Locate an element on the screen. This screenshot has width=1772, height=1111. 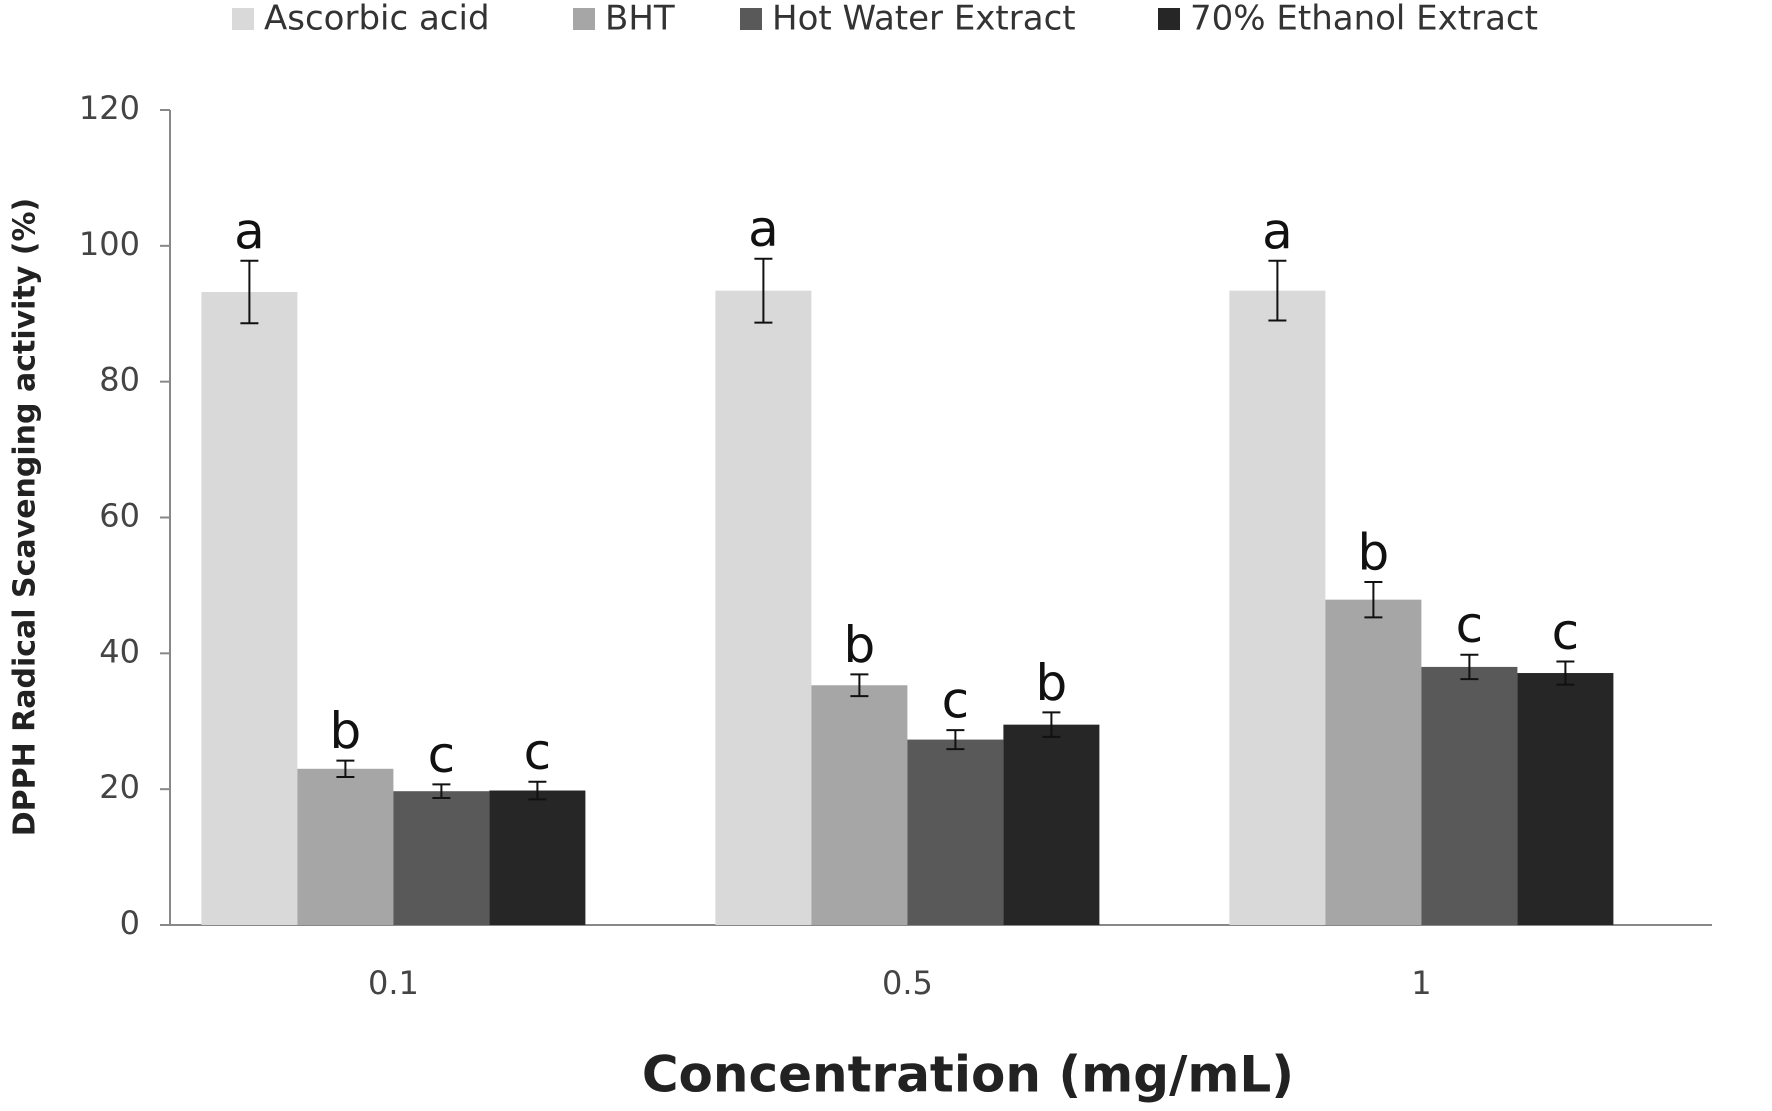
y-axis-title: DPPH Radical Scavenging activity (%) is located at coordinates (25, 517).